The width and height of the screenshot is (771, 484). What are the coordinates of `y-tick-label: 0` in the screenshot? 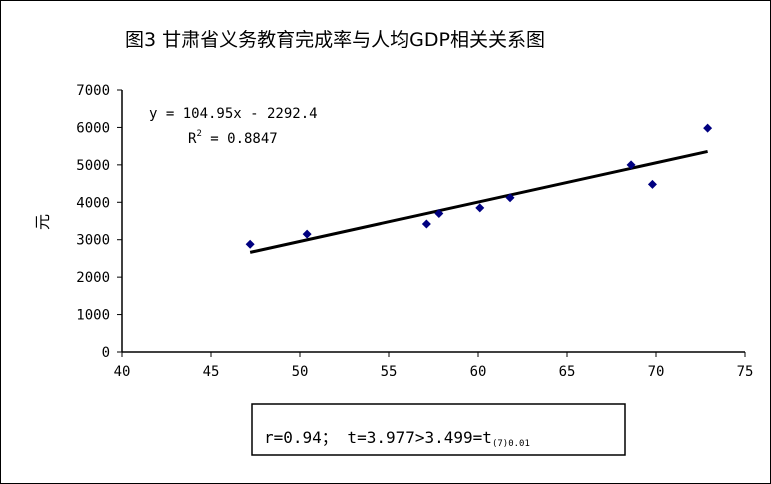 It's located at (106, 353).